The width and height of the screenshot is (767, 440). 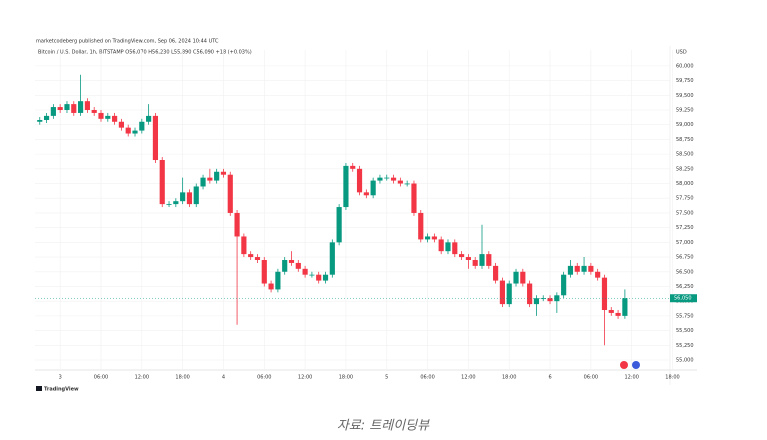 What do you see at coordinates (549, 378) in the screenshot?
I see `x-tick-label: 6` at bounding box center [549, 378].